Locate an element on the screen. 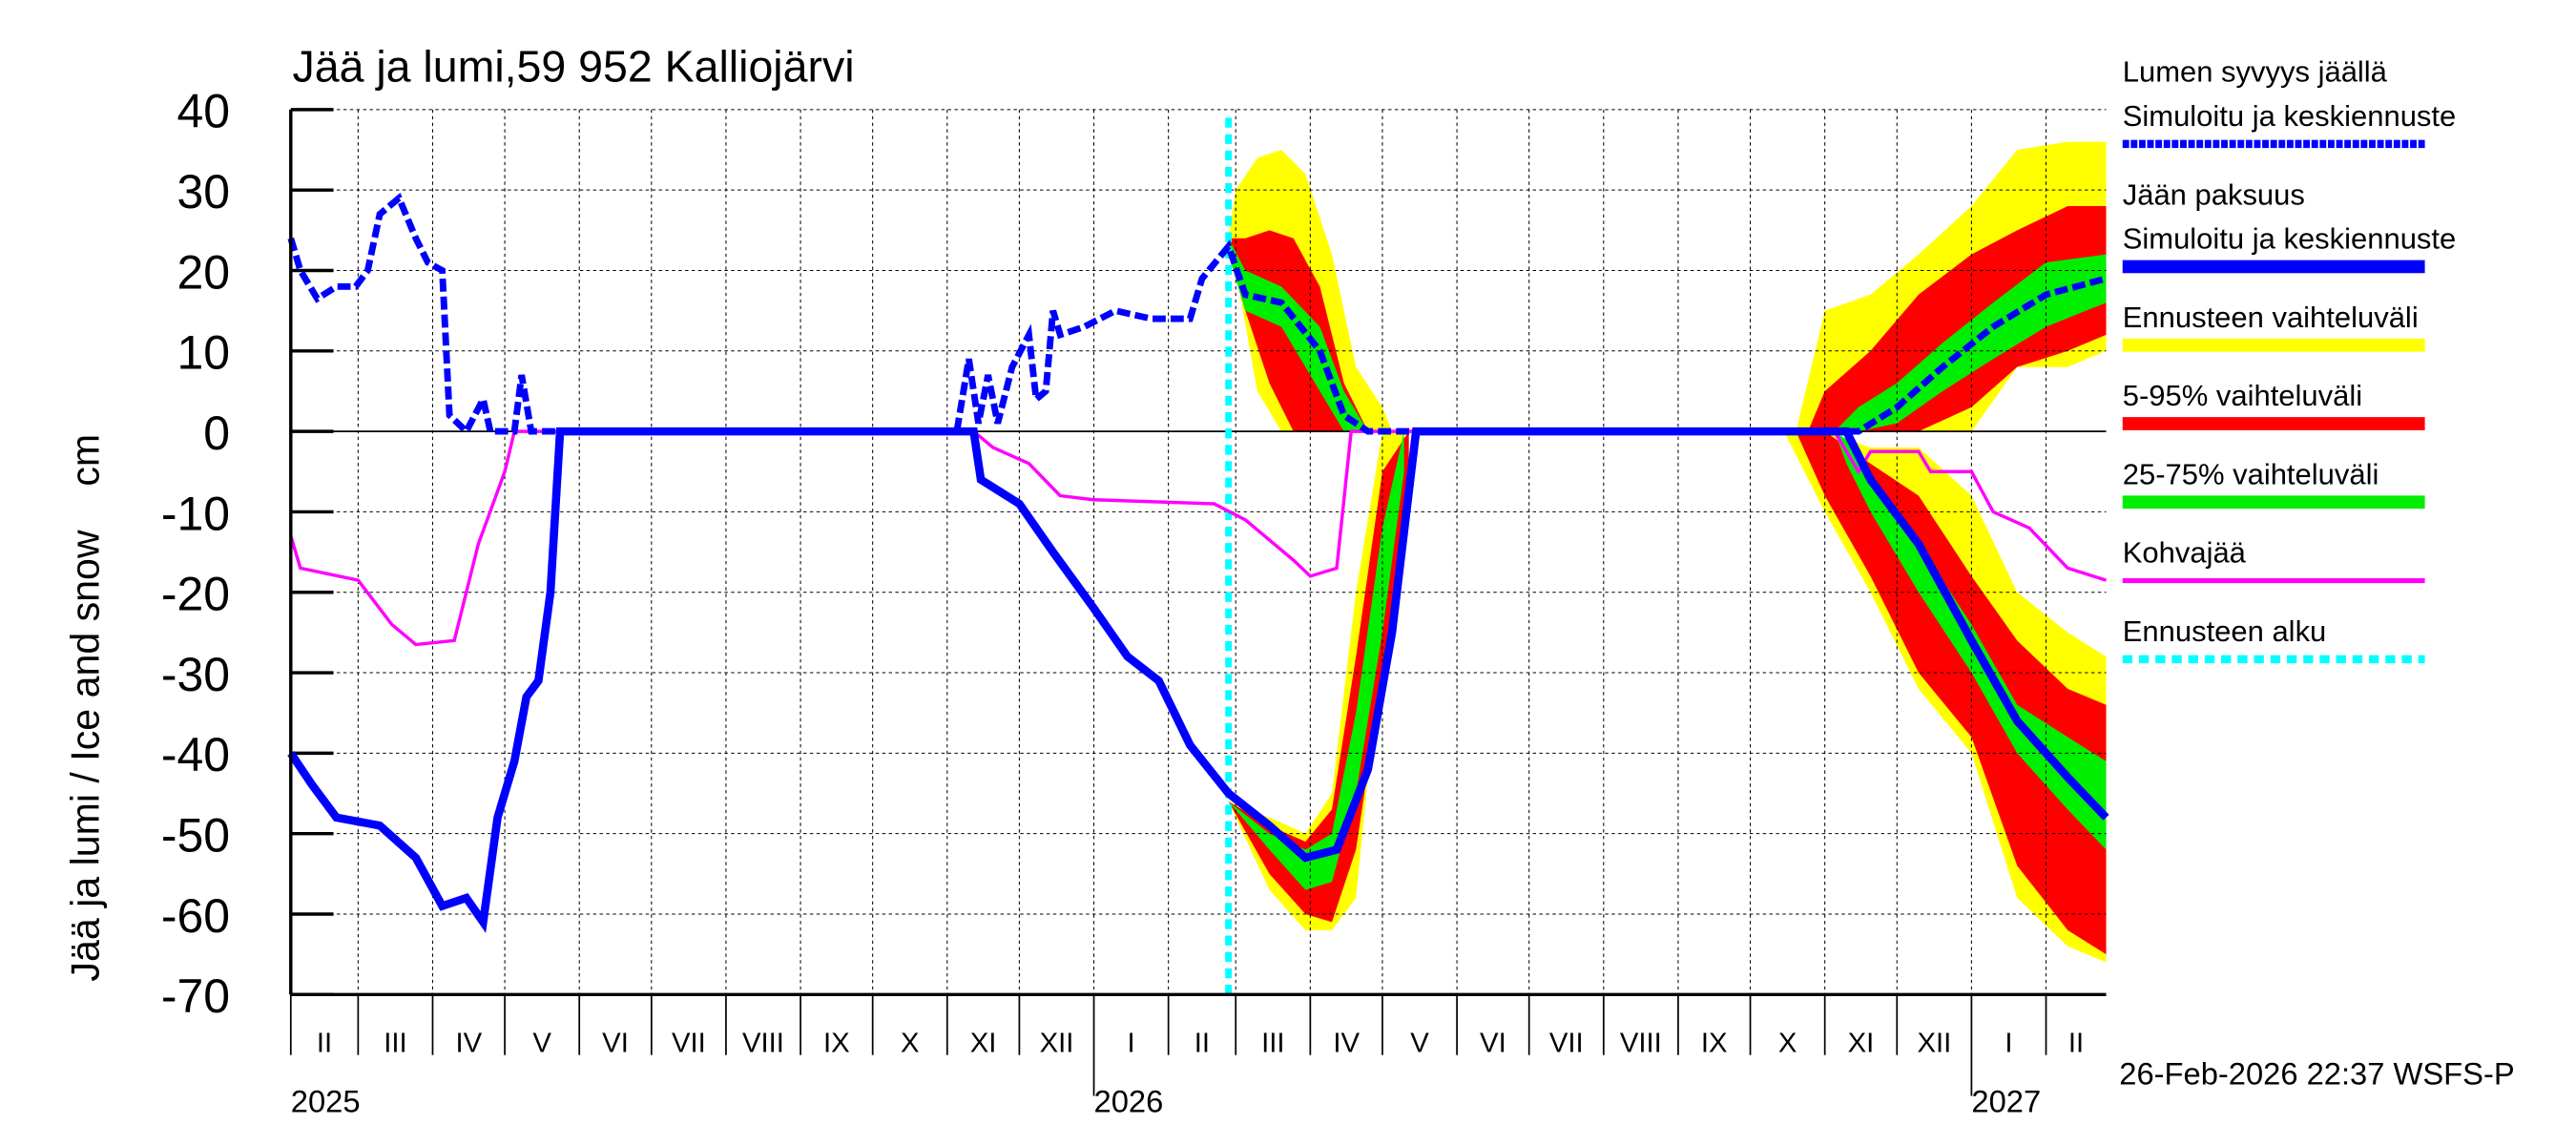  y-tick-label: -20 is located at coordinates (195, 594).